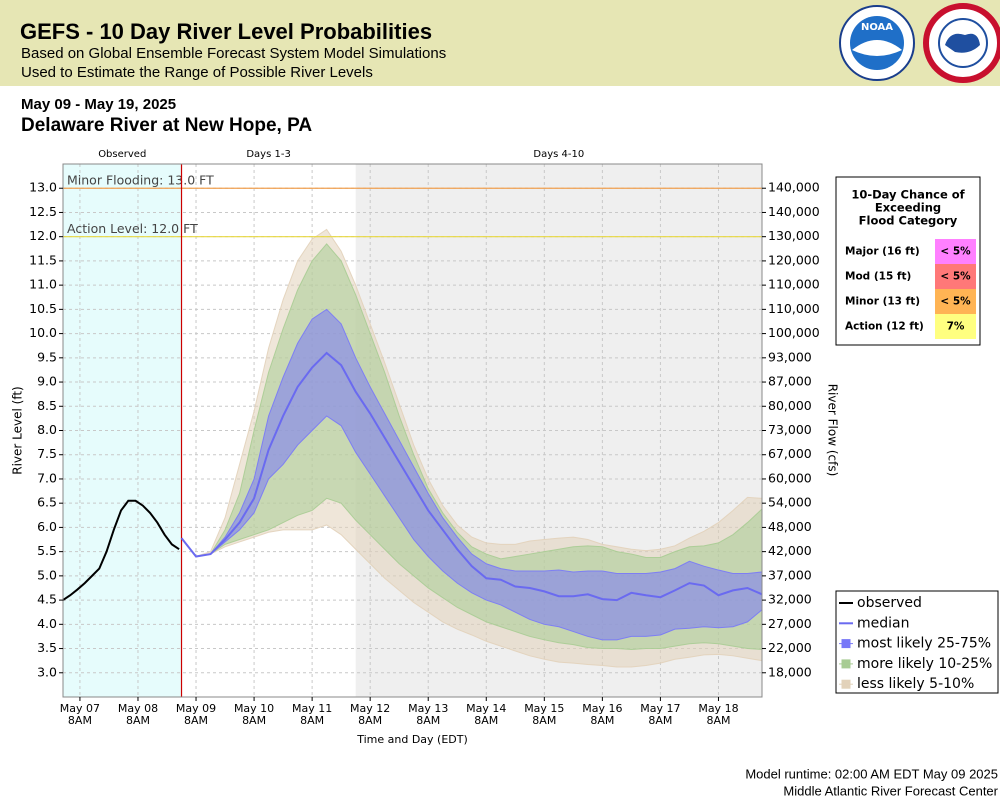 Image resolution: width=1000 pixels, height=800 pixels. Describe the element at coordinates (558, 154) in the screenshot. I see `period-label: Days 4-10` at that location.